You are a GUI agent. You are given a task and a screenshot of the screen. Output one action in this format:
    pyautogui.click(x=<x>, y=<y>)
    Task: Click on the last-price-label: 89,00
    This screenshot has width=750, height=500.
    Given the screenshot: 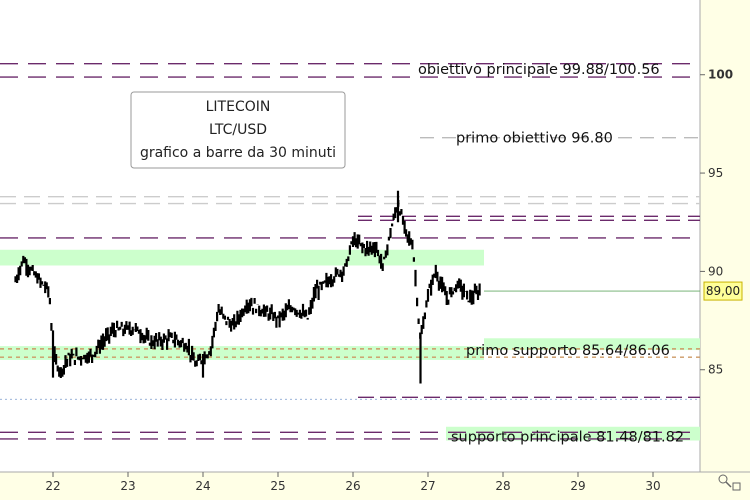 What is the action you would take?
    pyautogui.click(x=723, y=291)
    